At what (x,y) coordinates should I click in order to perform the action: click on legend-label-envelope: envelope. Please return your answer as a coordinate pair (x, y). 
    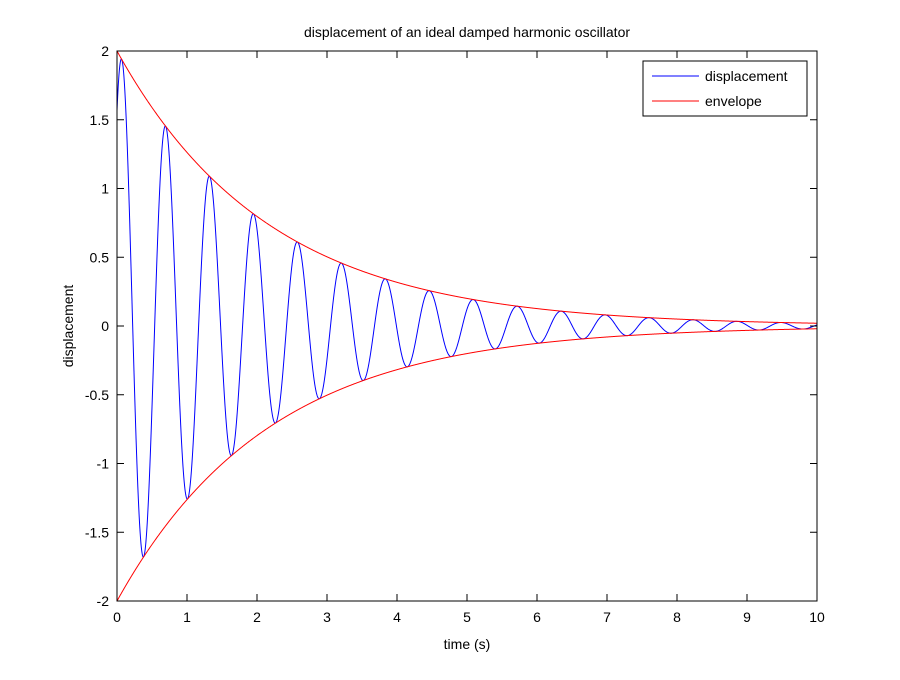
    Looking at the image, I should click on (733, 101).